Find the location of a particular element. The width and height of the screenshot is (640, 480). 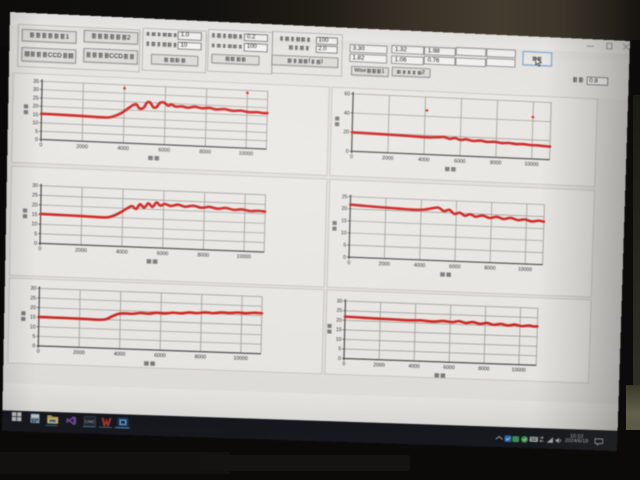

svg-text: 40 is located at coordinates (347, 113).